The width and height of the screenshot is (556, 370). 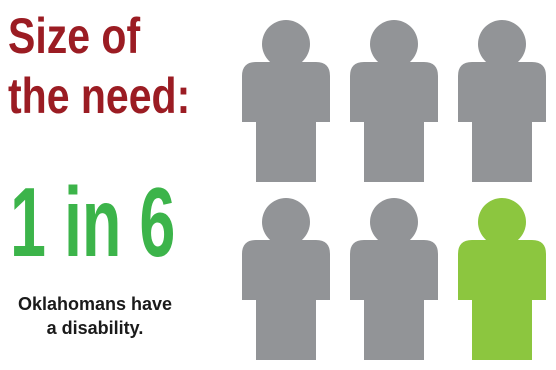 I want to click on headline-line-1: Size of, so click(x=74, y=36).